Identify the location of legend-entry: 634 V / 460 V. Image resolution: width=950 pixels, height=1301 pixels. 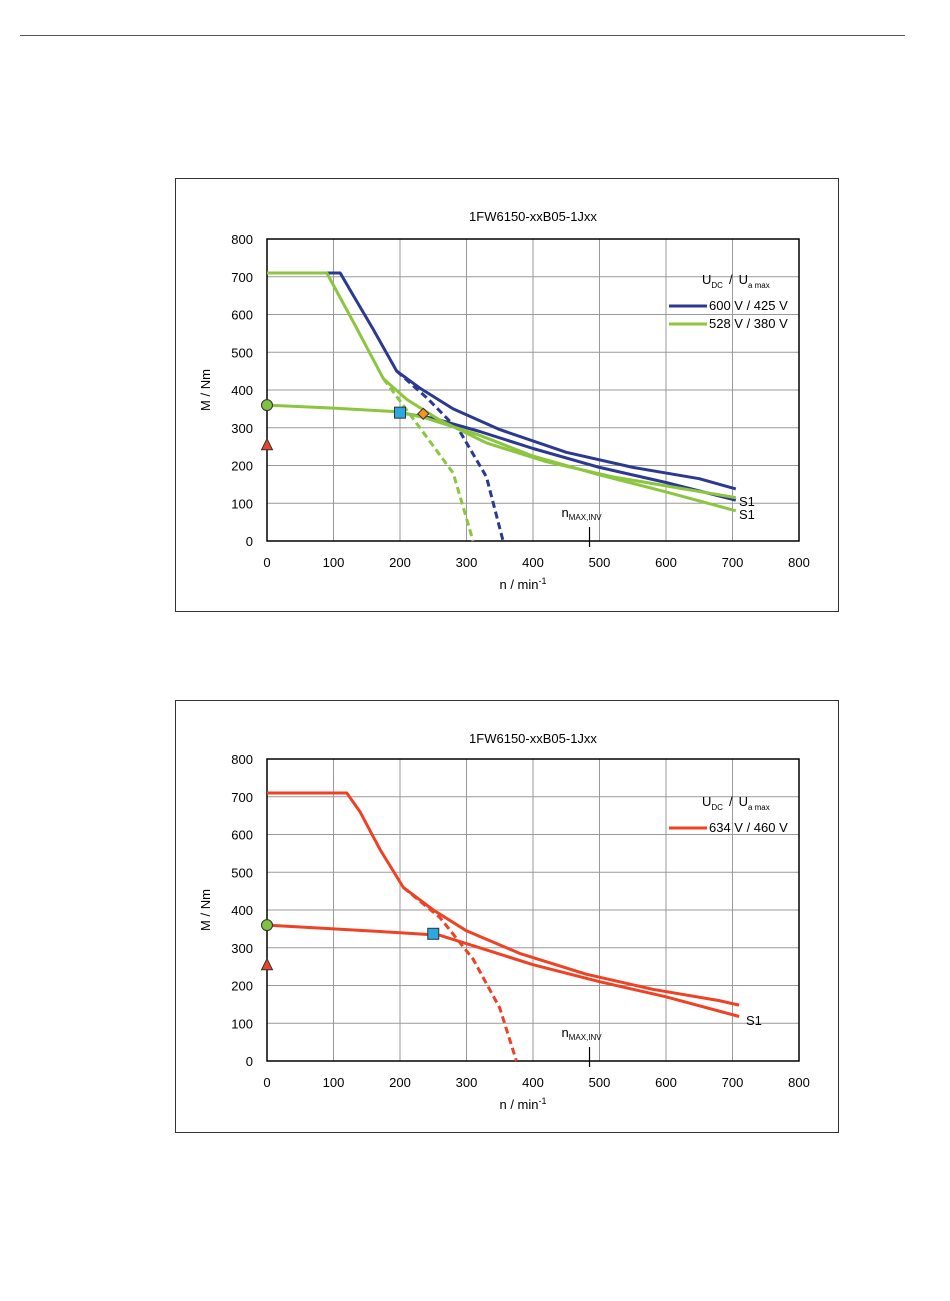
(748, 827).